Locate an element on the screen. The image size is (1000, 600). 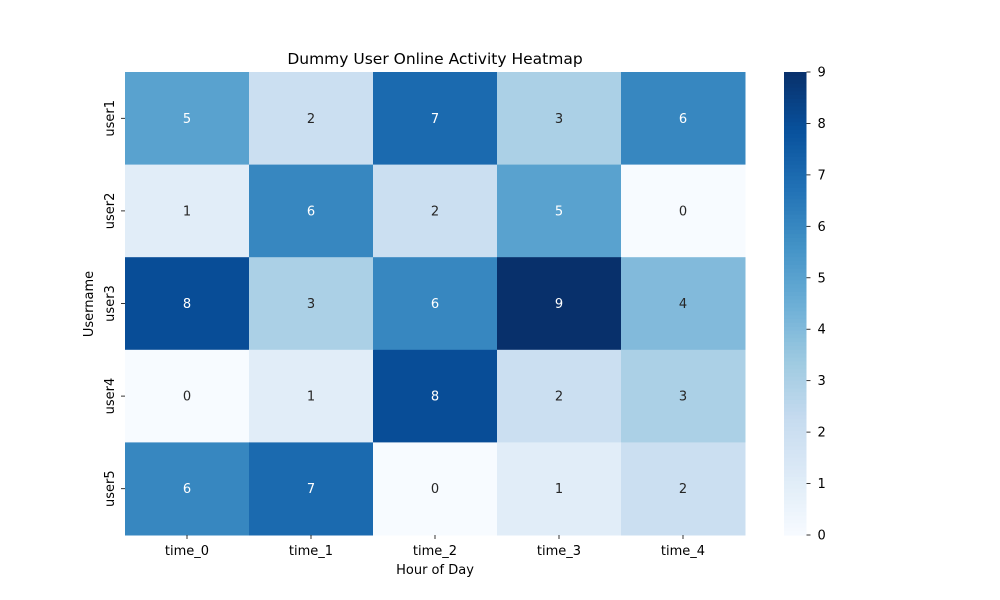
cell-value-label: 5 is located at coordinates (559, 211).